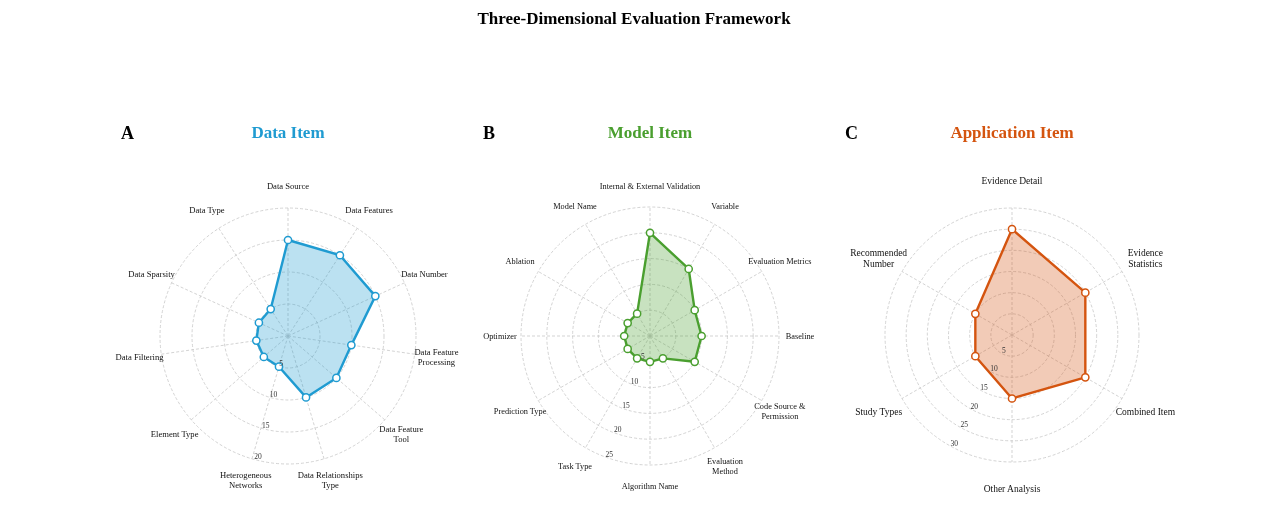 Image resolution: width=1268 pixels, height=529 pixels. I want to click on chart-title: Model Item, so click(650, 132).